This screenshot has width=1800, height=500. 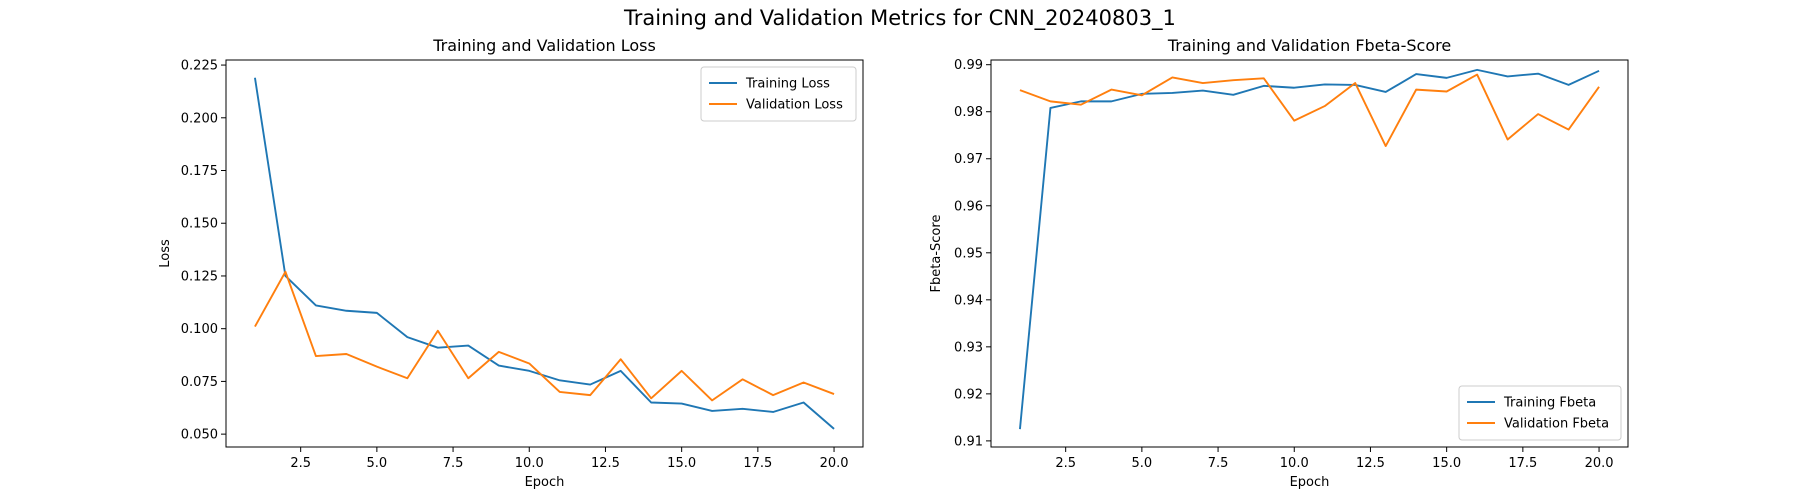 What do you see at coordinates (199, 435) in the screenshot?
I see `y-tick-label: 0.050` at bounding box center [199, 435].